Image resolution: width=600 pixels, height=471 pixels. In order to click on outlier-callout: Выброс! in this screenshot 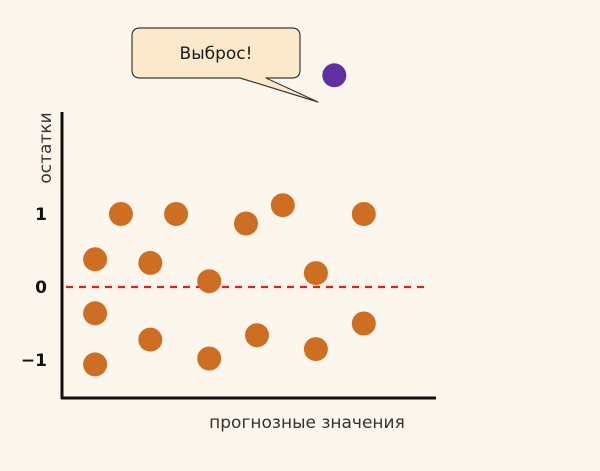, I will do `click(225, 65)`.